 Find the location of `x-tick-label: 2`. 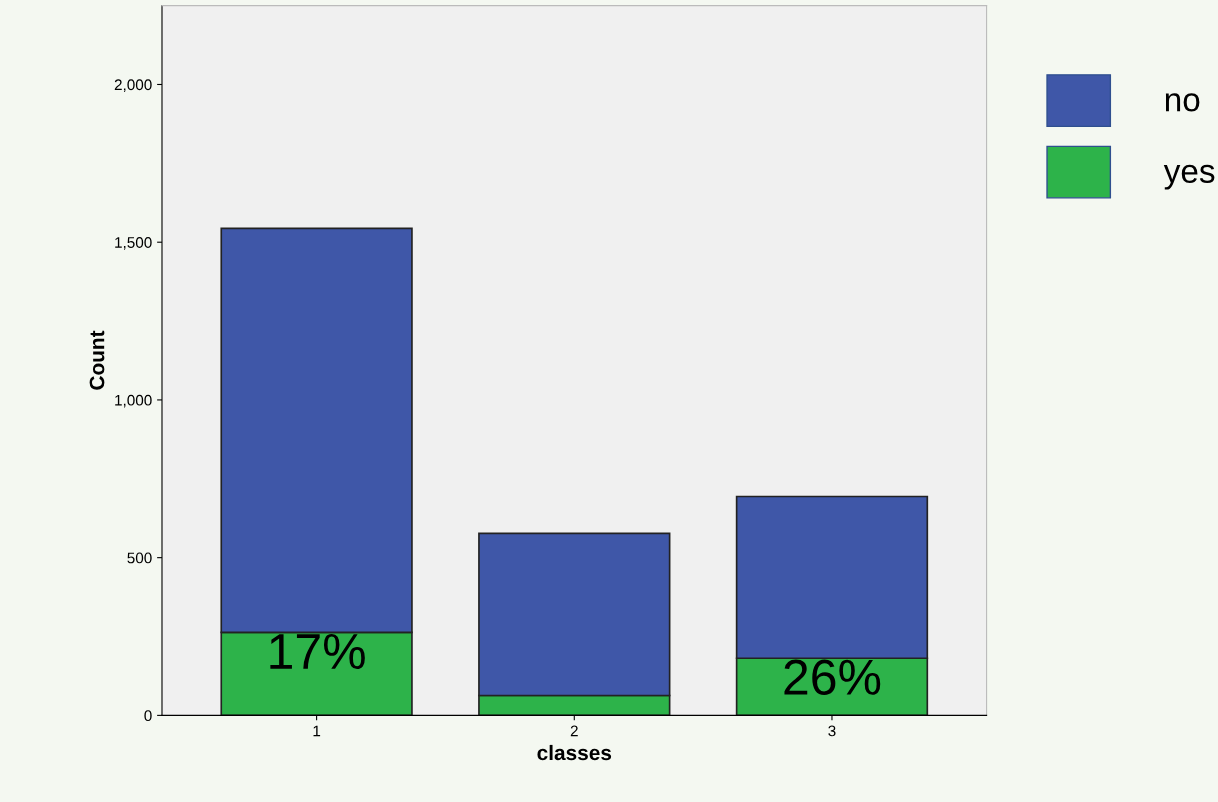

x-tick-label: 2 is located at coordinates (574, 731).